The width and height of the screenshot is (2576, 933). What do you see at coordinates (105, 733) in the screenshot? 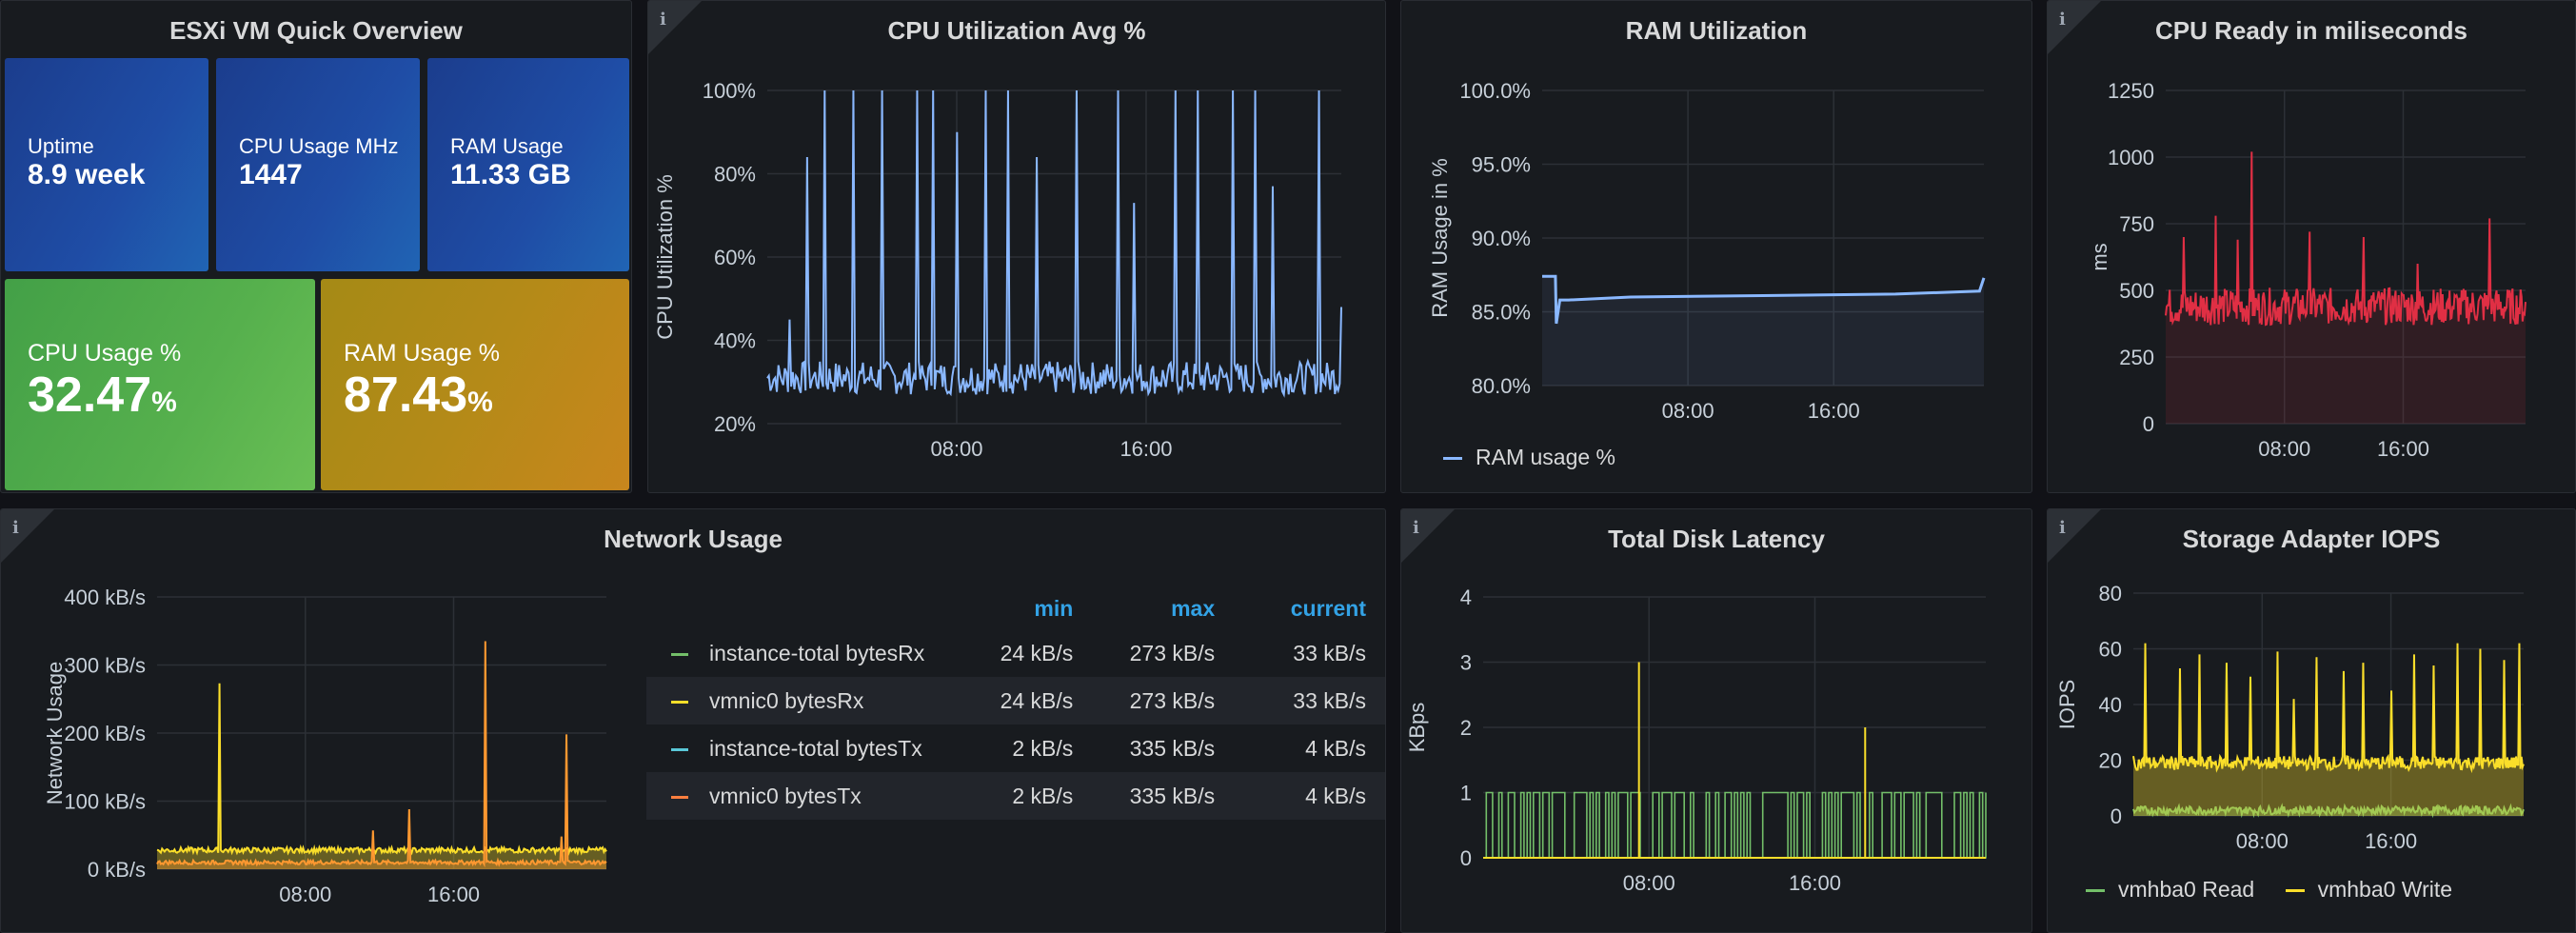
I see `y-tick-label: 200 kB/s` at bounding box center [105, 733].